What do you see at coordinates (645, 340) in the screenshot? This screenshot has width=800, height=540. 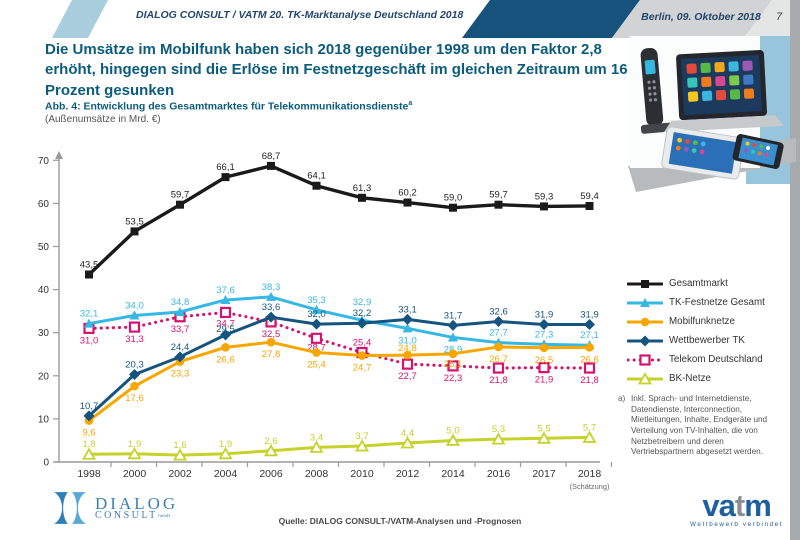 I see `legend-marker-wettbewerber-tk` at bounding box center [645, 340].